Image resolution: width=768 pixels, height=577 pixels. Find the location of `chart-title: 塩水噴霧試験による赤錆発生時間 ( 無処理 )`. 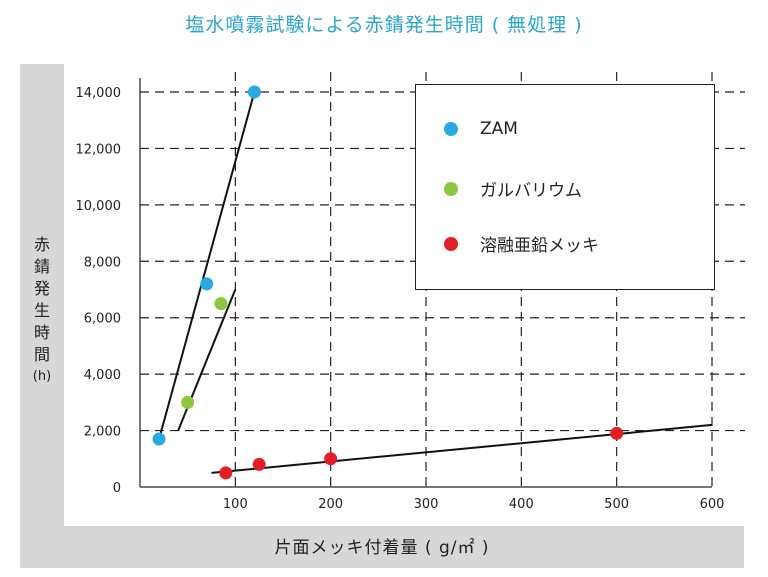

chart-title: 塩水噴霧試験による赤錆発生時間 ( 無処理 ) is located at coordinates (384, 25).